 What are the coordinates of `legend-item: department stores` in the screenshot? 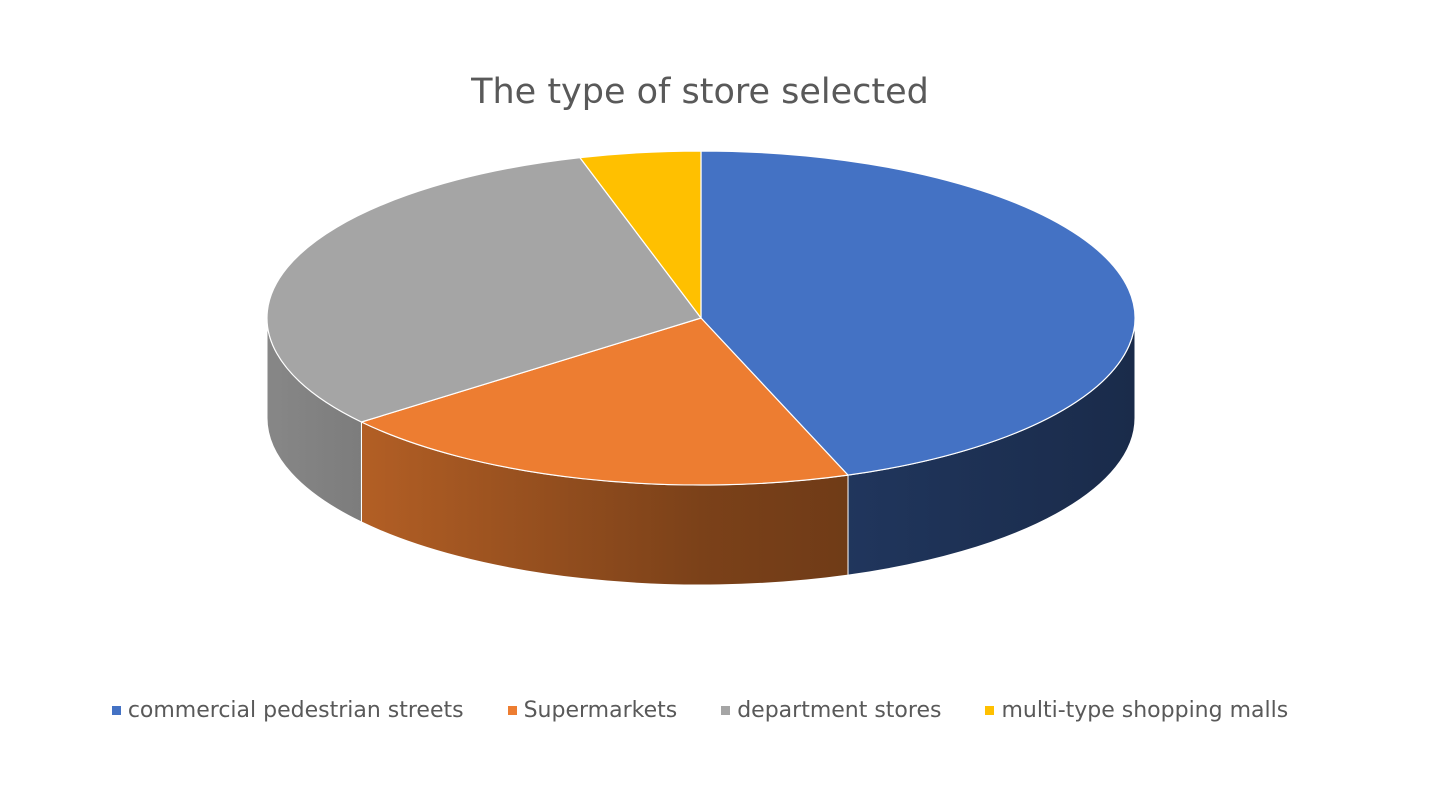 It's located at (831, 710).